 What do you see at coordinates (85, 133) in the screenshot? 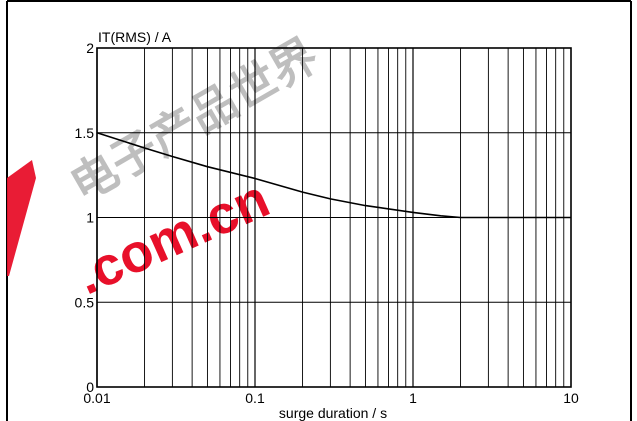
I see `y-tick-label: 1.5` at bounding box center [85, 133].